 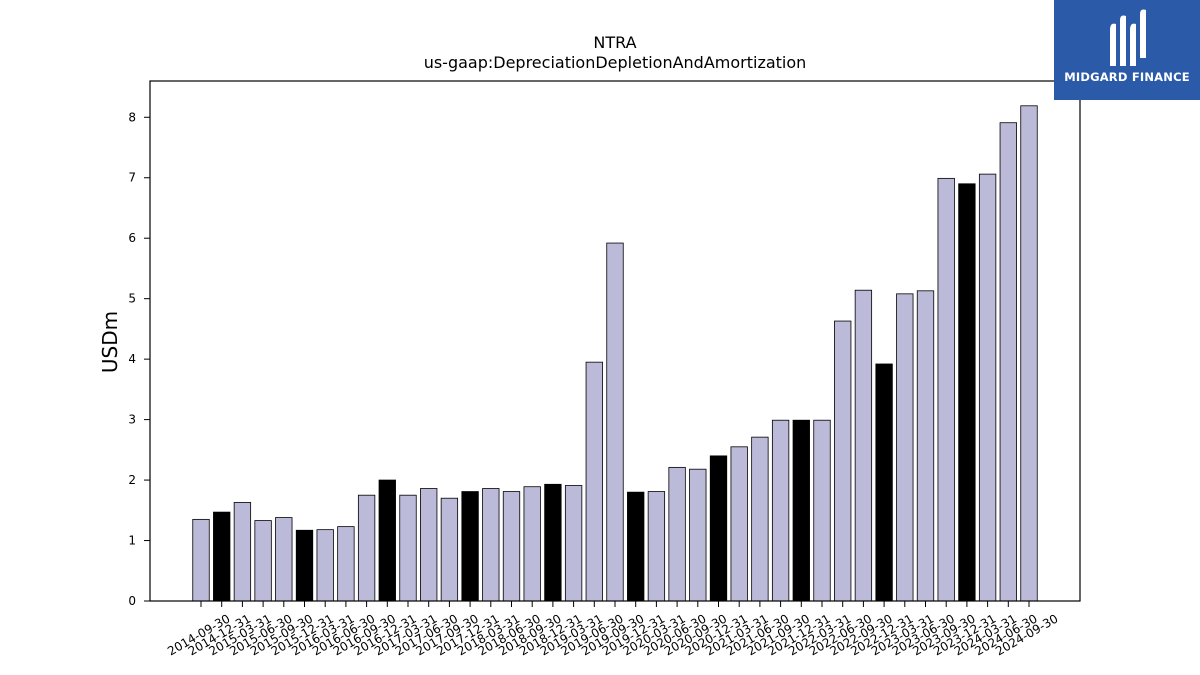 What do you see at coordinates (132, 541) in the screenshot?
I see `y-tick-label: 1` at bounding box center [132, 541].